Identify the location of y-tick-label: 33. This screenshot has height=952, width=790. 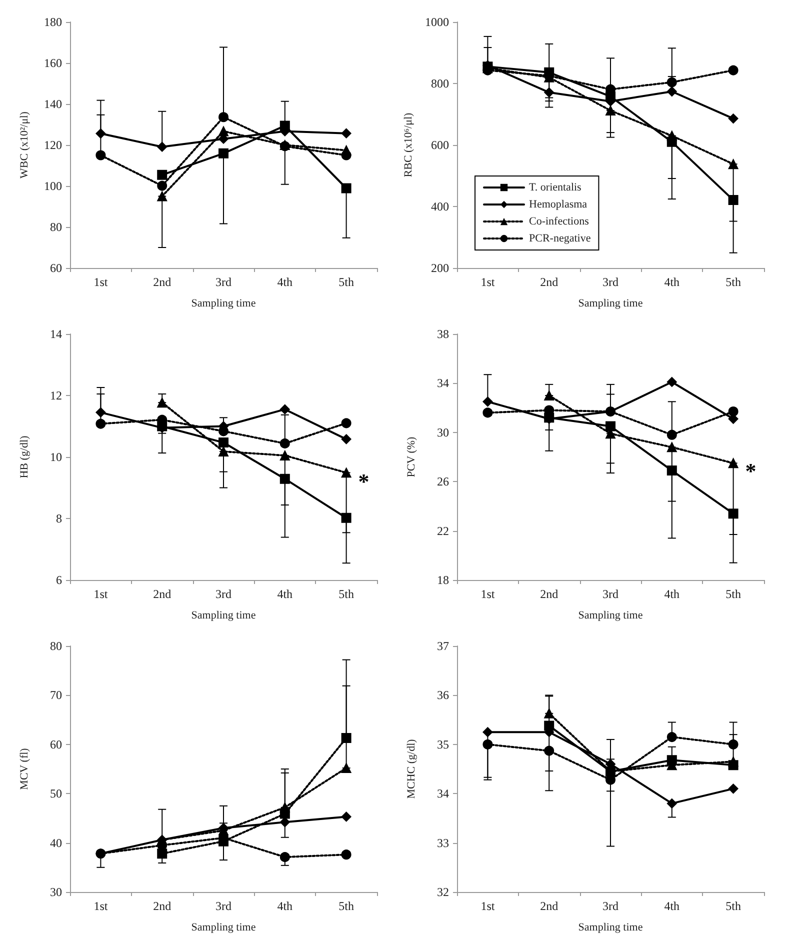
(443, 843).